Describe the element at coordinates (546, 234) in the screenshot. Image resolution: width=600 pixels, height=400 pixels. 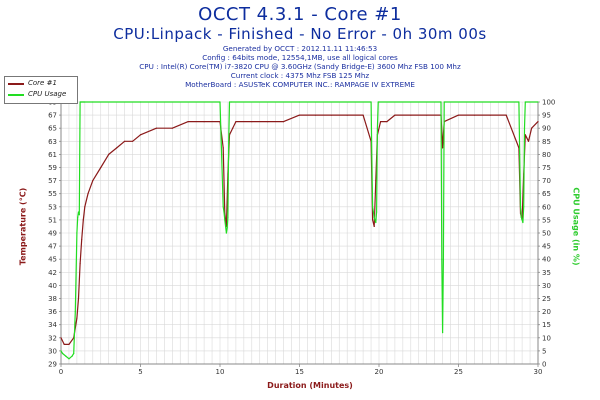
I see `y-right-tick-label: 50` at that location.